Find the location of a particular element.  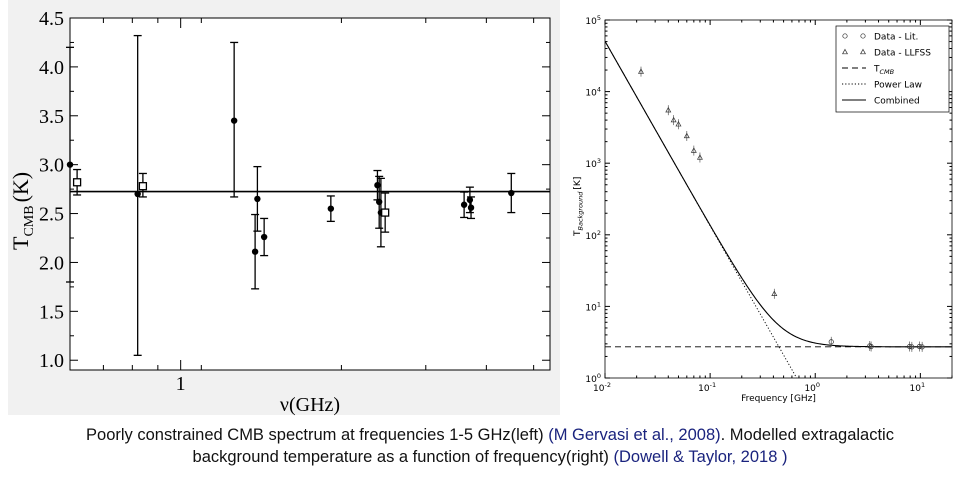

left-y-tick-label: 1.0 is located at coordinates (51, 361).